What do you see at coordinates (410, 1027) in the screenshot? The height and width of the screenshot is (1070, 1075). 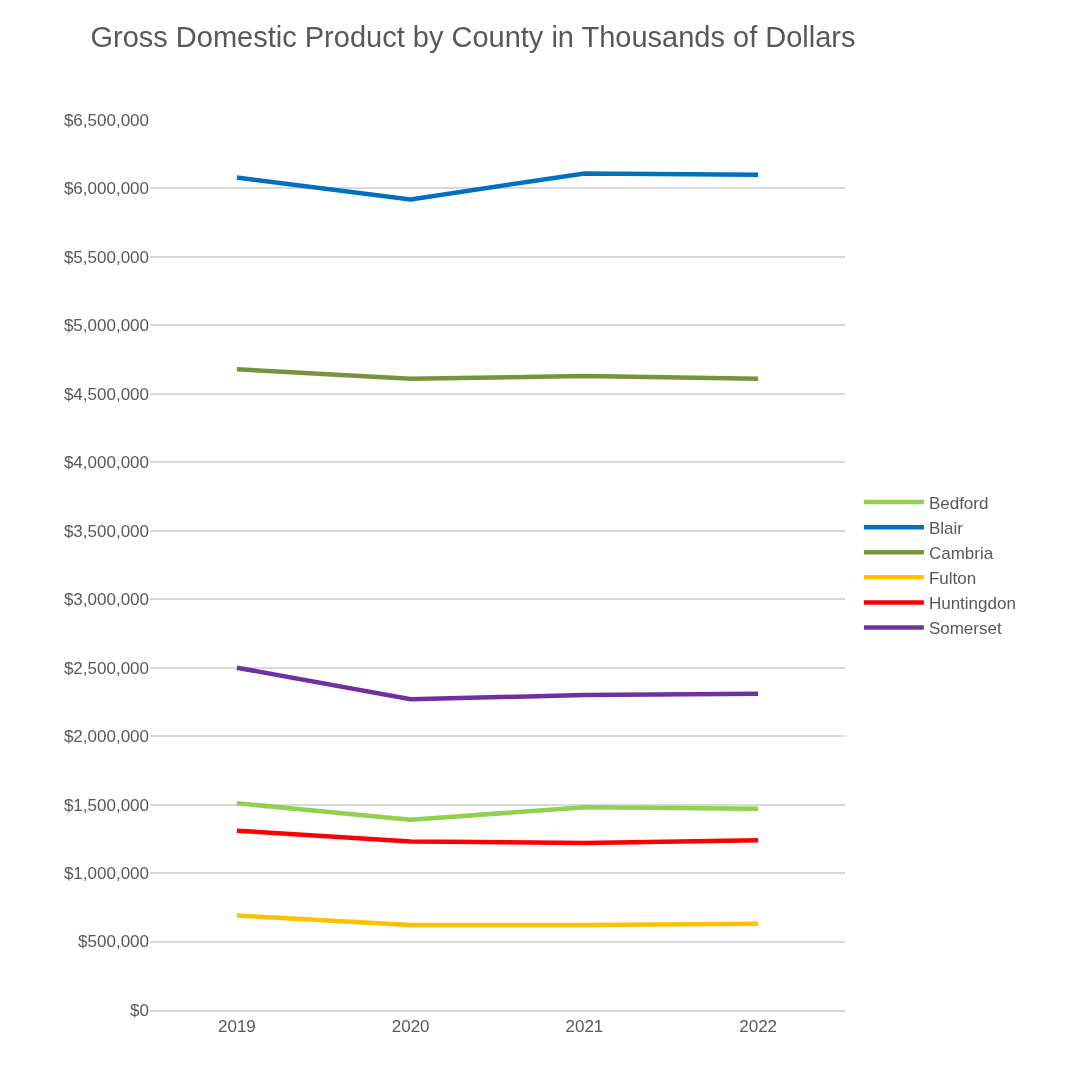 I see `x-tick-label: 2020` at bounding box center [410, 1027].